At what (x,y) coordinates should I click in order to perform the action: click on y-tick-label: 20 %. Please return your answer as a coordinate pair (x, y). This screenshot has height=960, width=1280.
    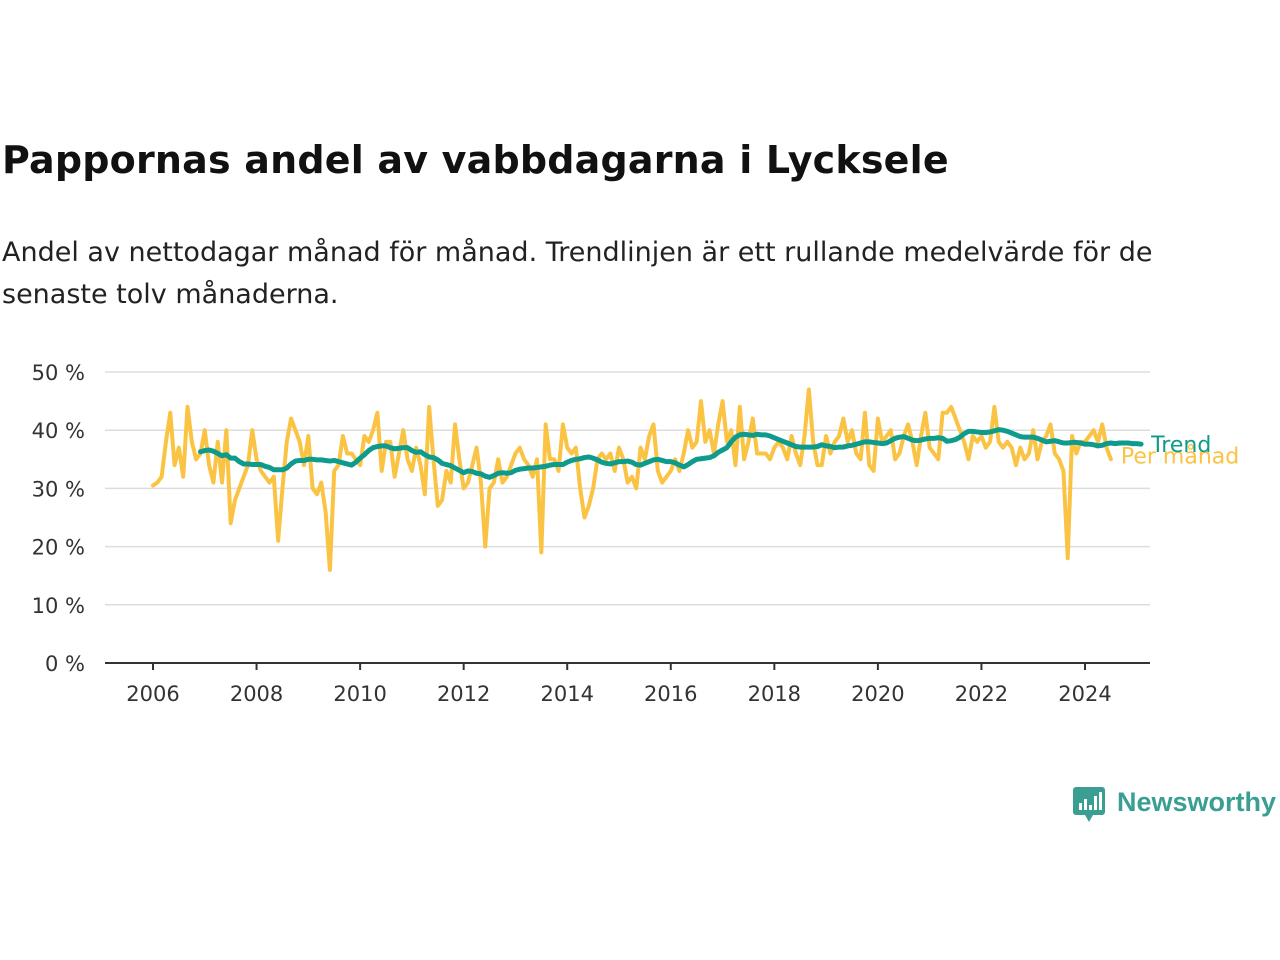
    Looking at the image, I should click on (58, 548).